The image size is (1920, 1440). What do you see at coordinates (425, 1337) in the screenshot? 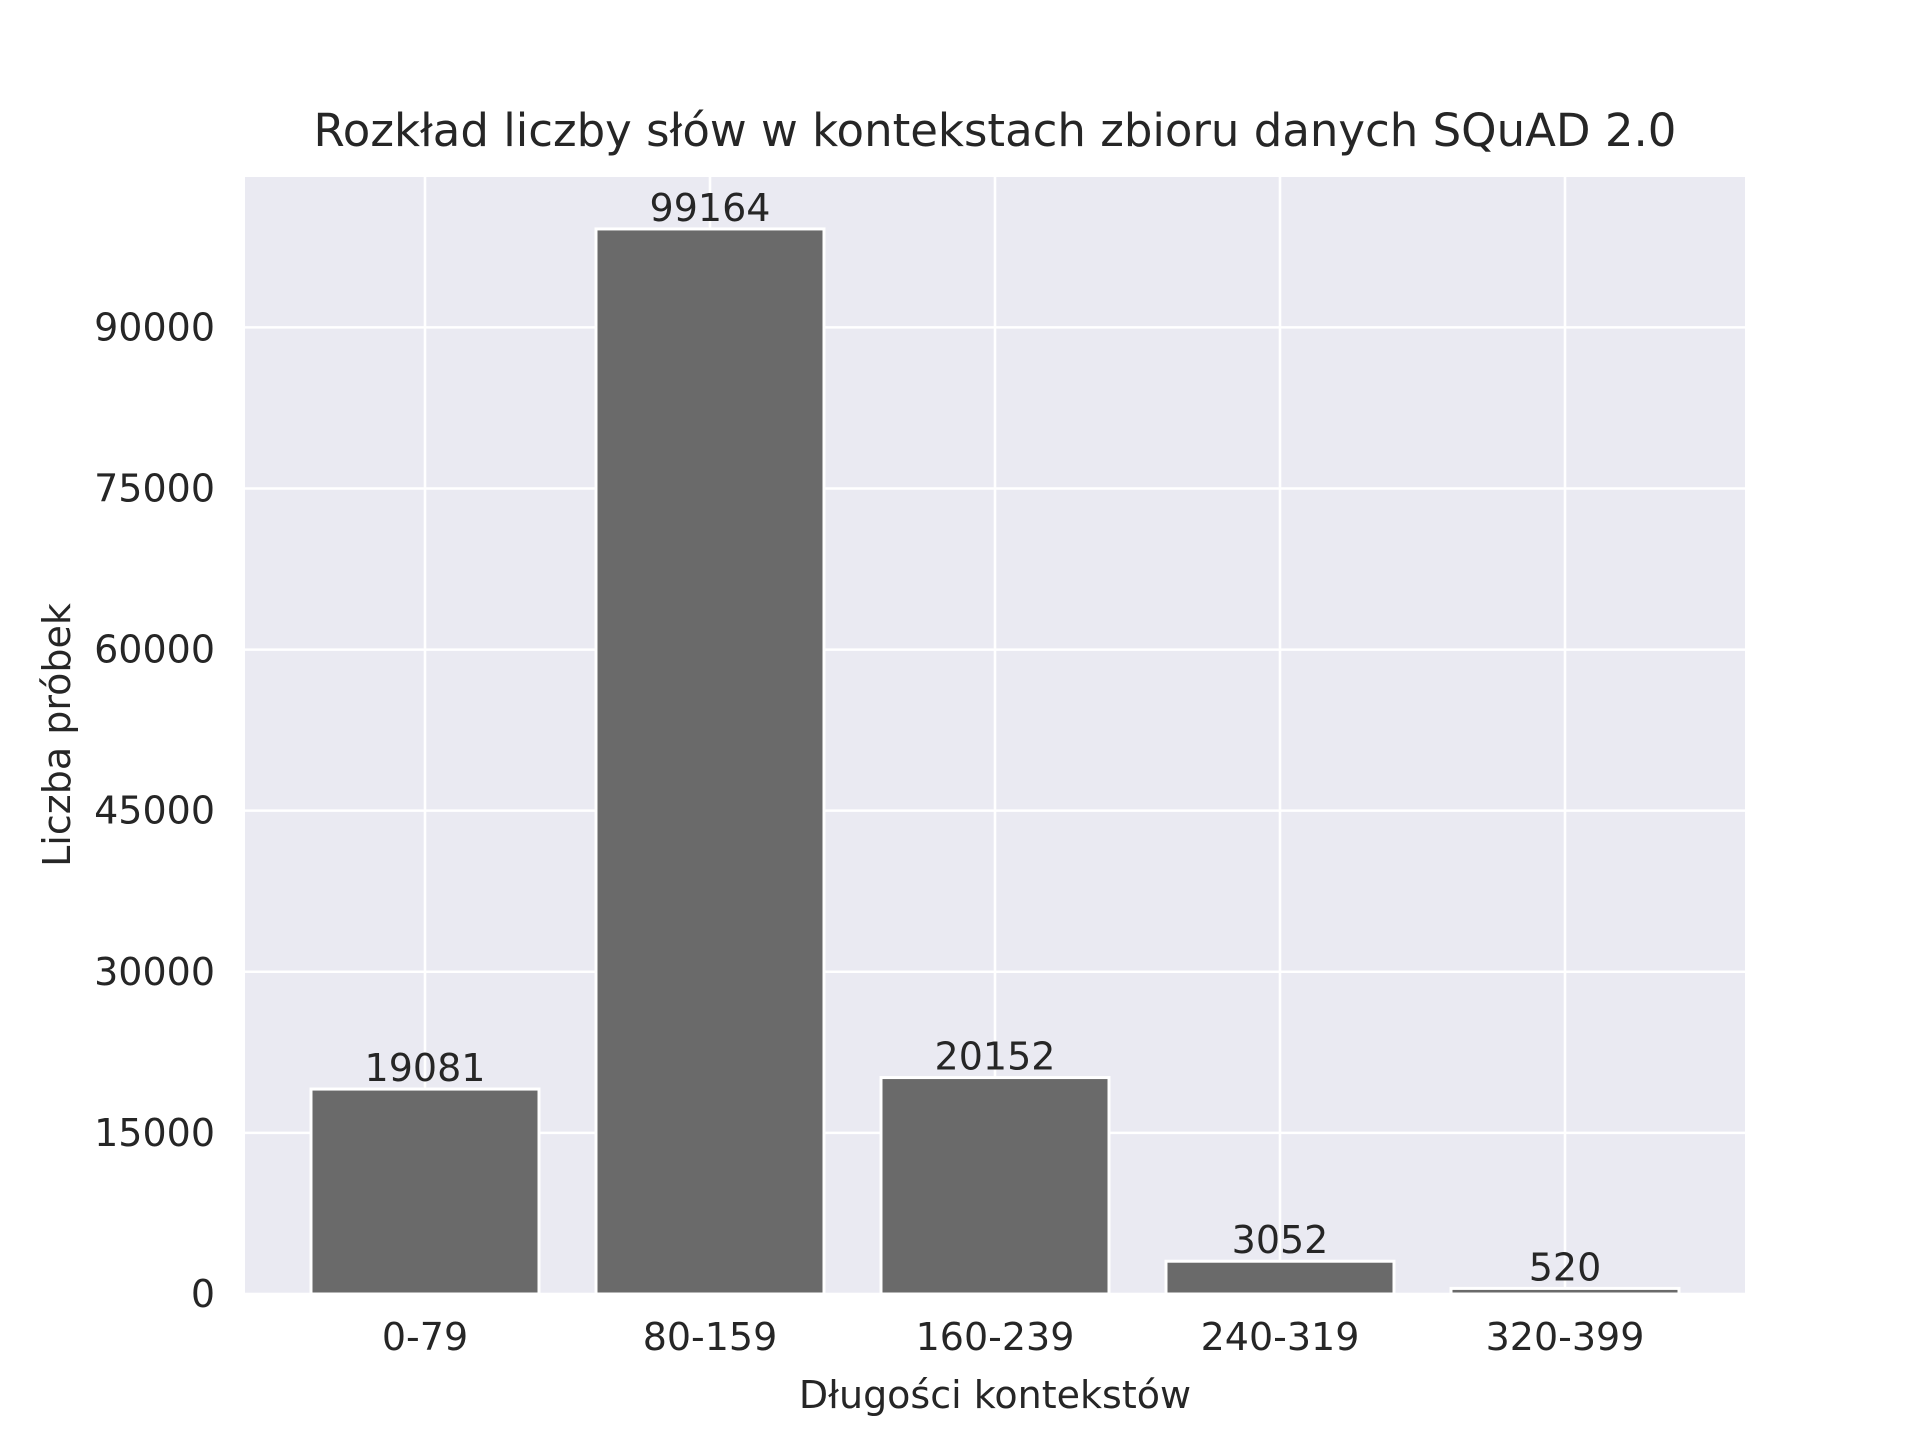
I see `x-tick-label: 0-79` at bounding box center [425, 1337].